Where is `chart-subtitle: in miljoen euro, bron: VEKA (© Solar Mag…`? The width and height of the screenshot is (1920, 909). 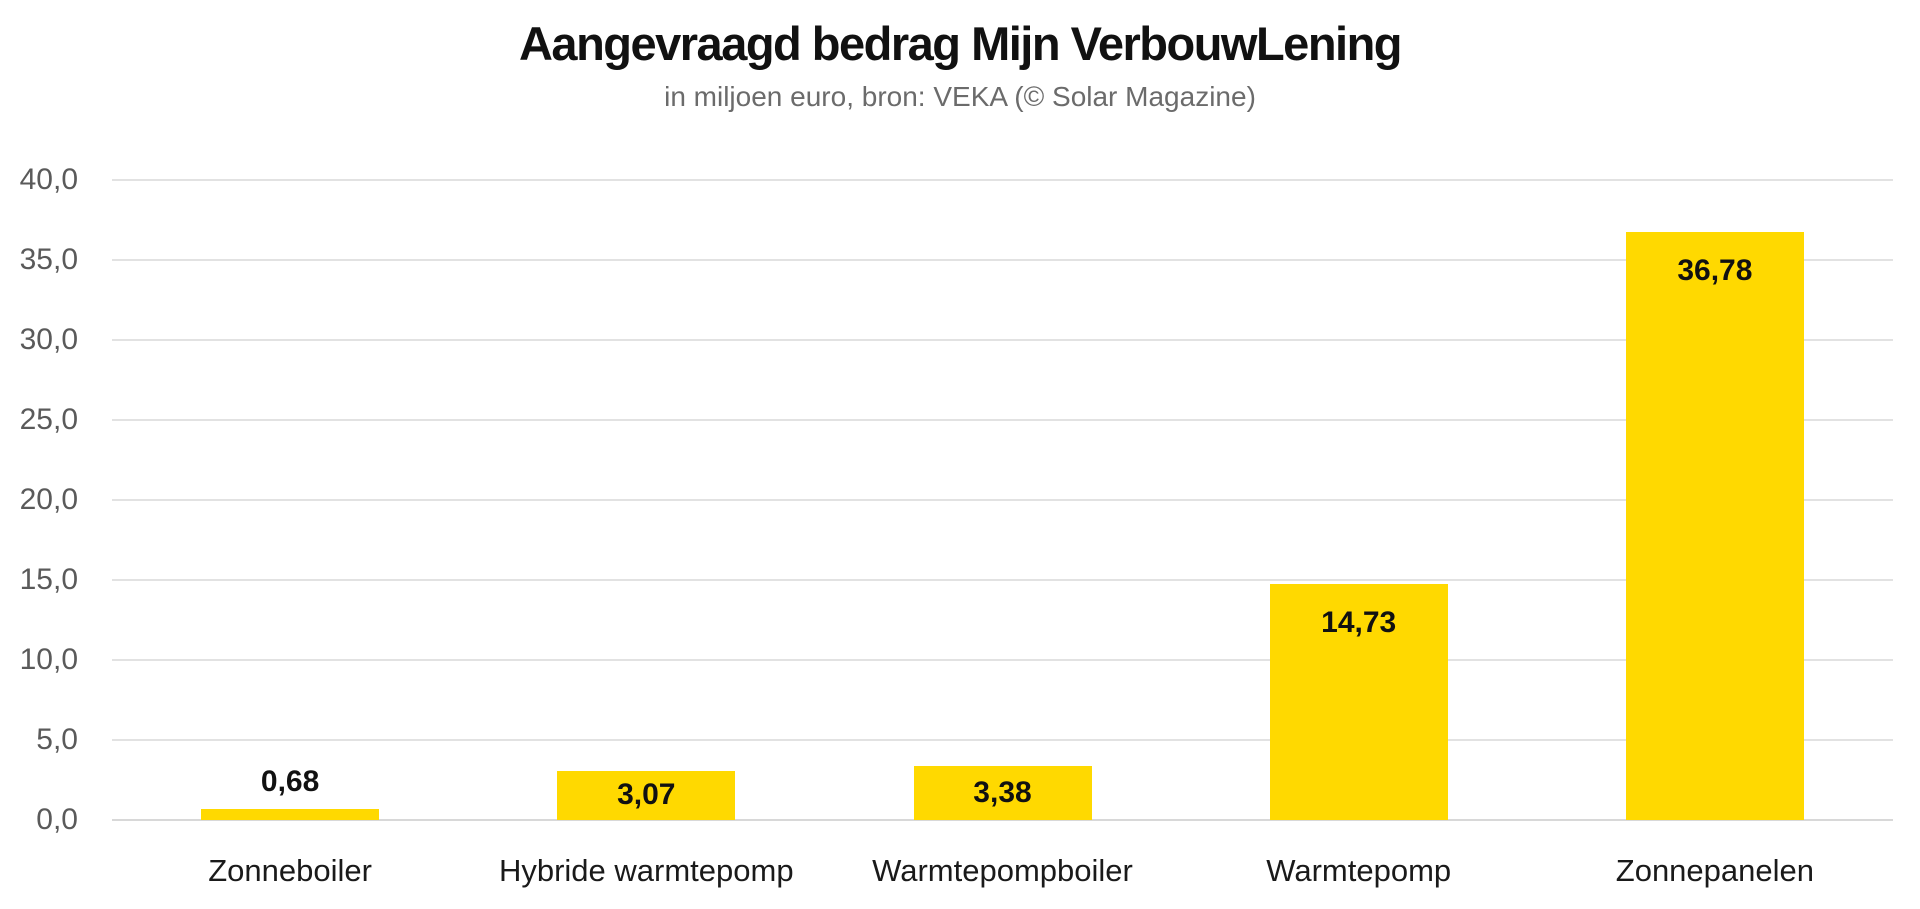 chart-subtitle: in miljoen euro, bron: VEKA (© Solar Mag… is located at coordinates (960, 96).